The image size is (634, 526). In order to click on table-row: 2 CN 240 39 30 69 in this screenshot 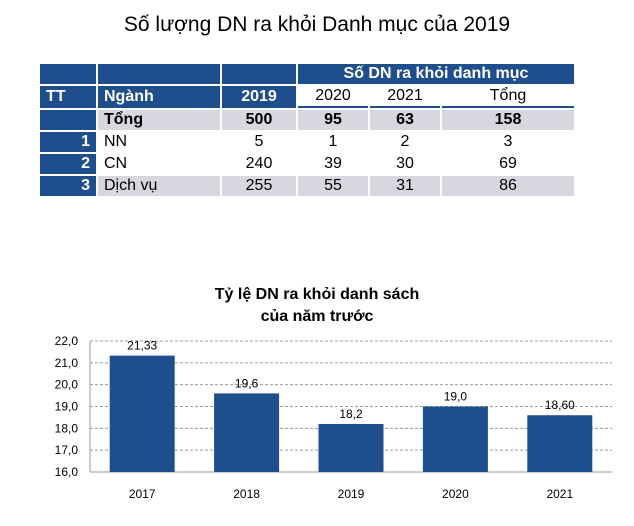, I will do `click(307, 164)`.